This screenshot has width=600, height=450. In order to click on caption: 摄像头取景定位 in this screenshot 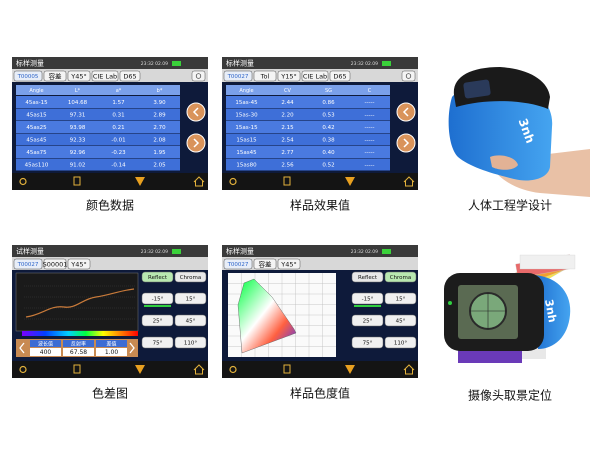, I will do `click(510, 395)`.